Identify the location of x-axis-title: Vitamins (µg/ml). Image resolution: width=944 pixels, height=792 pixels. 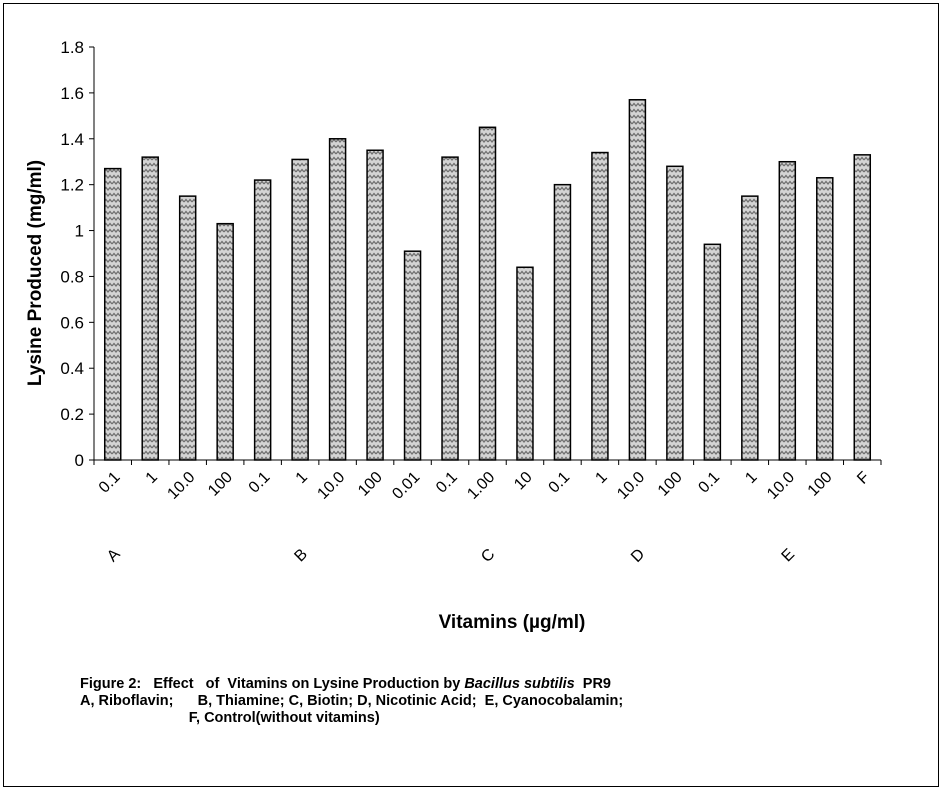
(512, 622).